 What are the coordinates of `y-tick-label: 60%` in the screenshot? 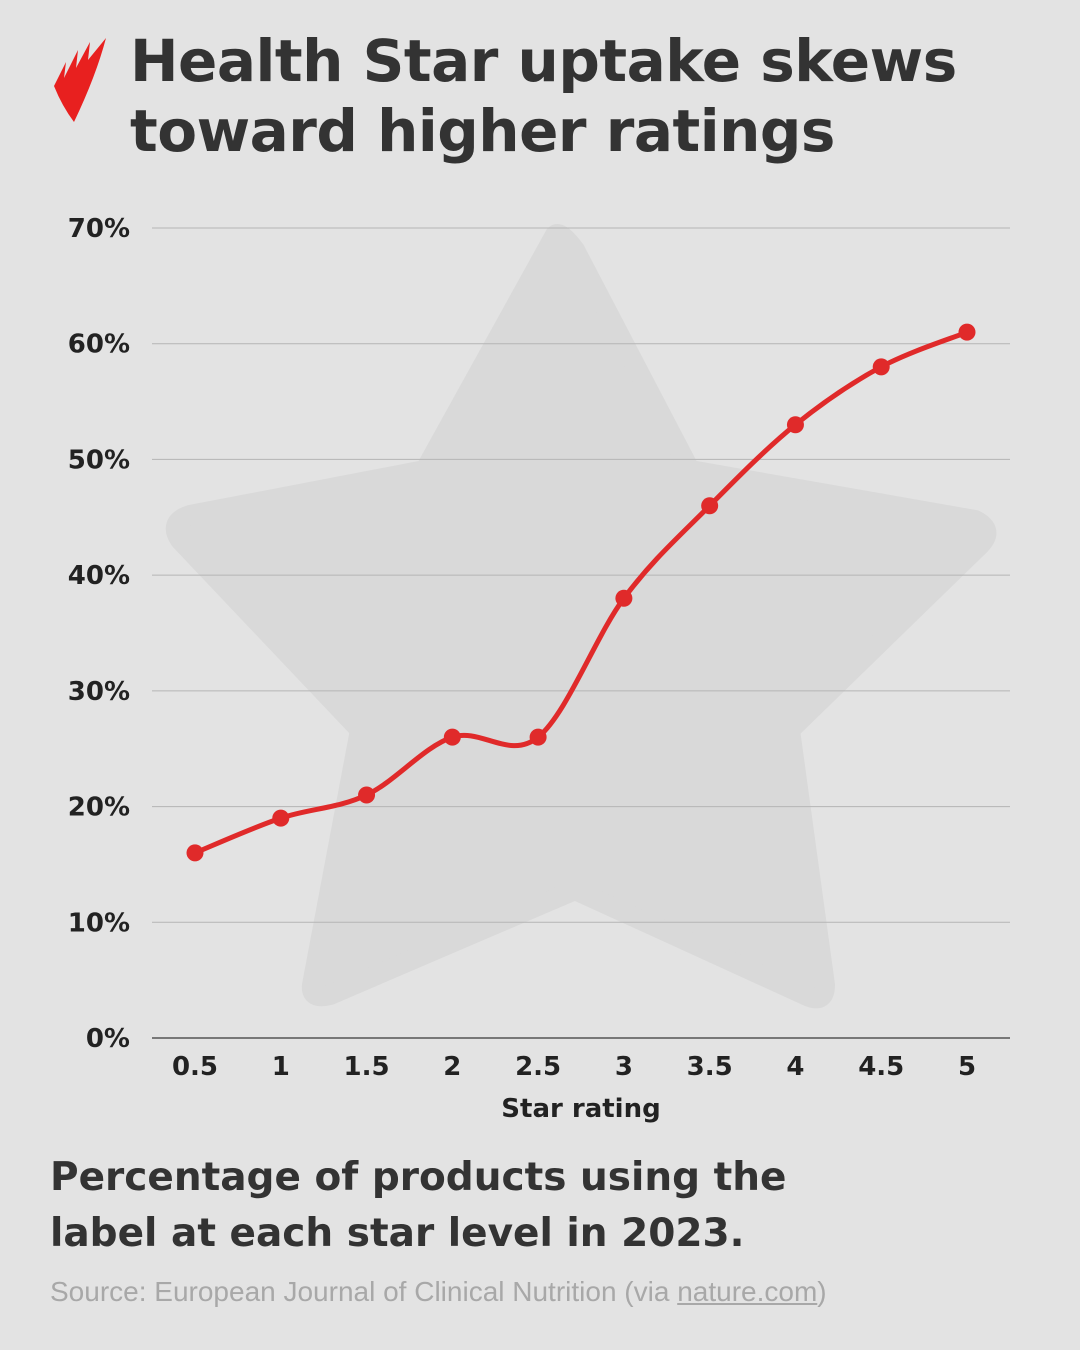 It's located at (99, 345).